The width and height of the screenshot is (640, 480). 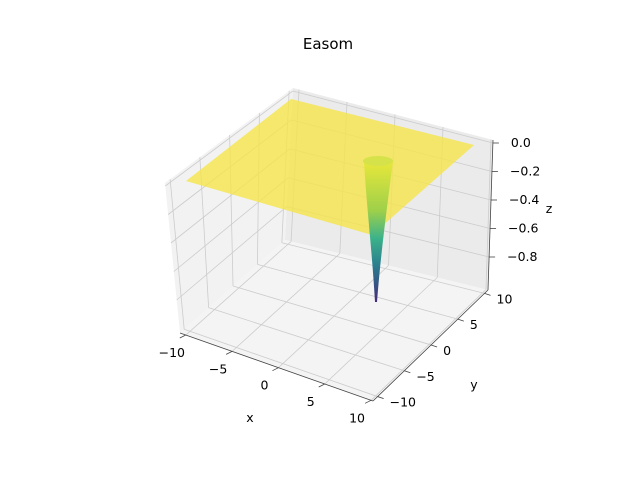 What do you see at coordinates (425, 376) in the screenshot?
I see `y-tick-label: −5` at bounding box center [425, 376].